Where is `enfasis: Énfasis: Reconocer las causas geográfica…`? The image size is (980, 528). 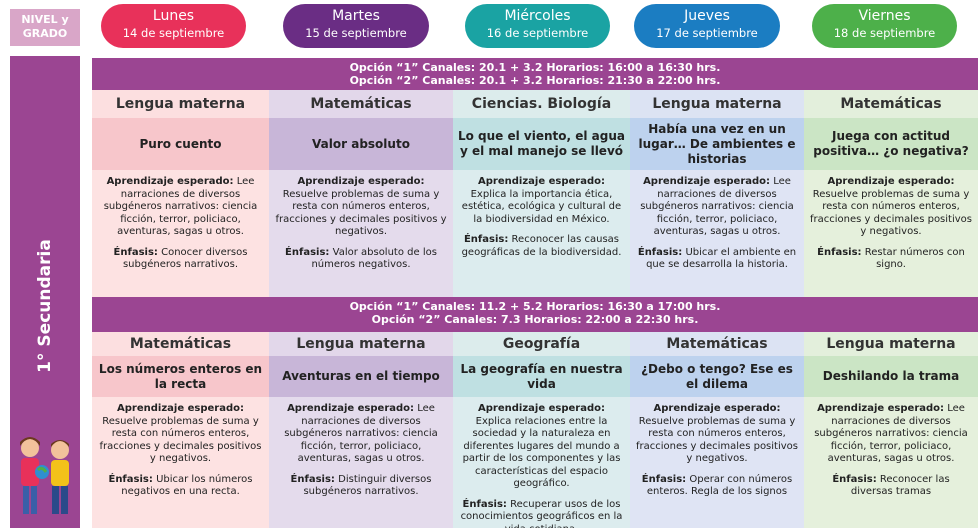
enfasis: Énfasis: Reconocer las causas geográfica… is located at coordinates (541, 246).